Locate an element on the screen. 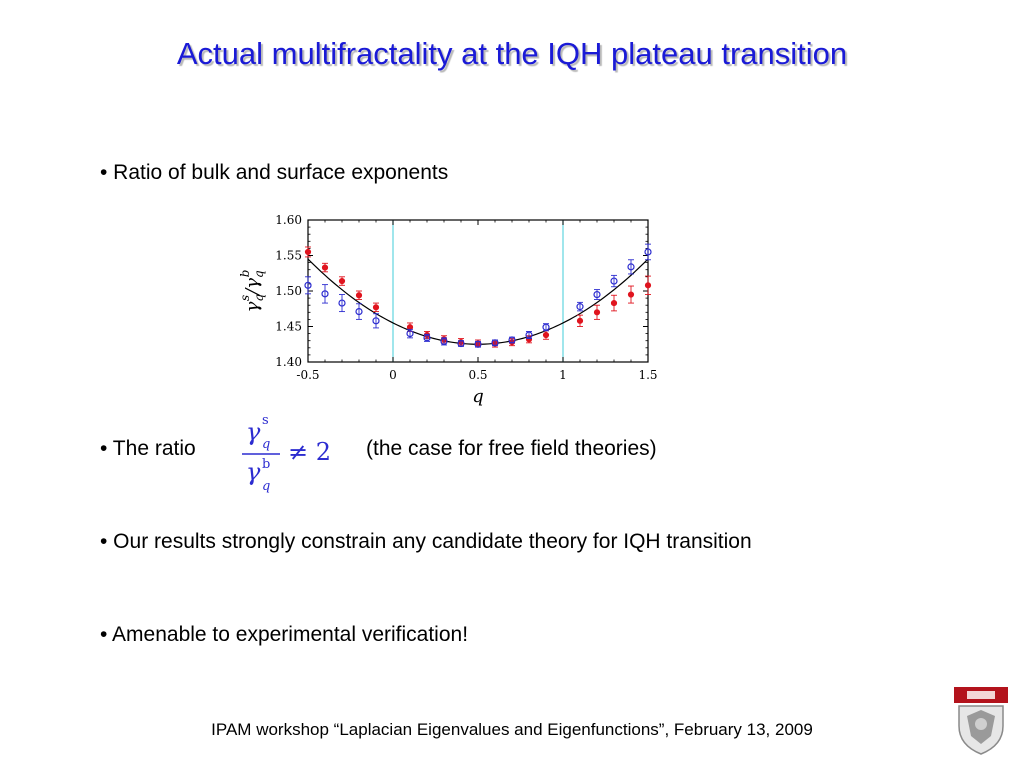  formula-denominator-gamma: γ is located at coordinates (253, 472).